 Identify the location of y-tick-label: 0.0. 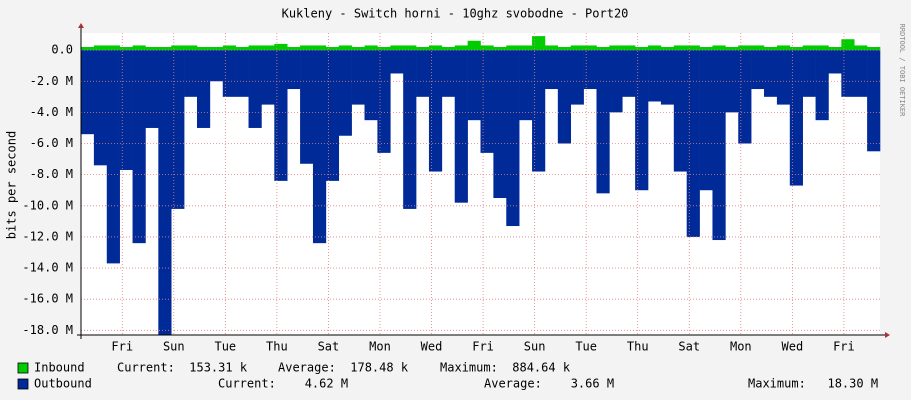
(62, 50).